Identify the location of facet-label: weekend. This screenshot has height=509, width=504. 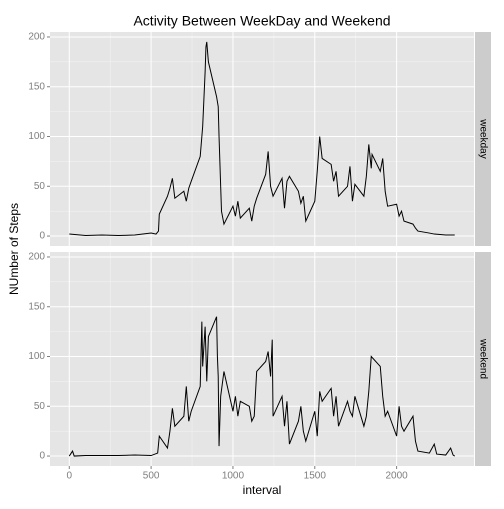
(482, 358).